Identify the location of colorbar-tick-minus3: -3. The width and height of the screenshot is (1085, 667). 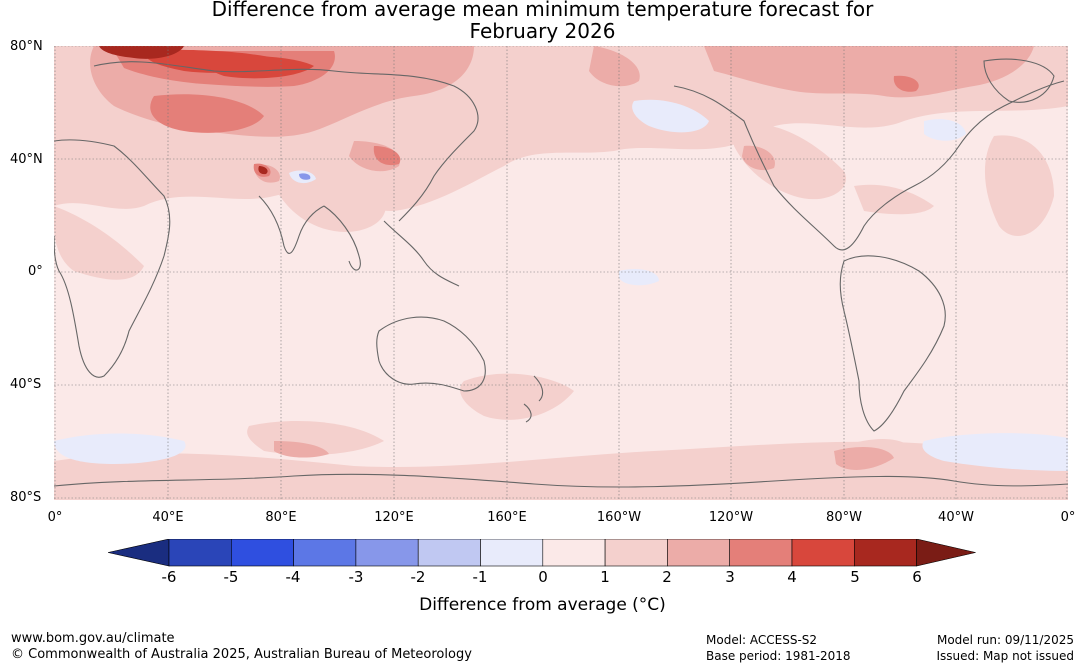
(356, 577).